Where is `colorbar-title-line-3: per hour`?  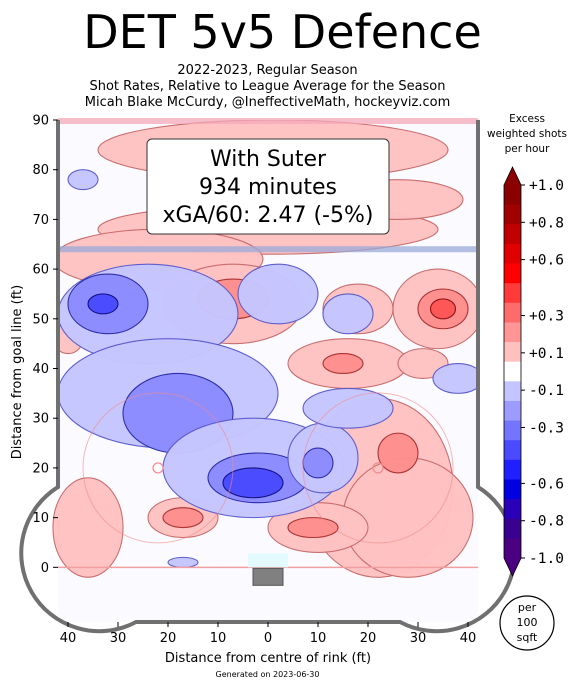 colorbar-title-line-3: per hour is located at coordinates (528, 149).